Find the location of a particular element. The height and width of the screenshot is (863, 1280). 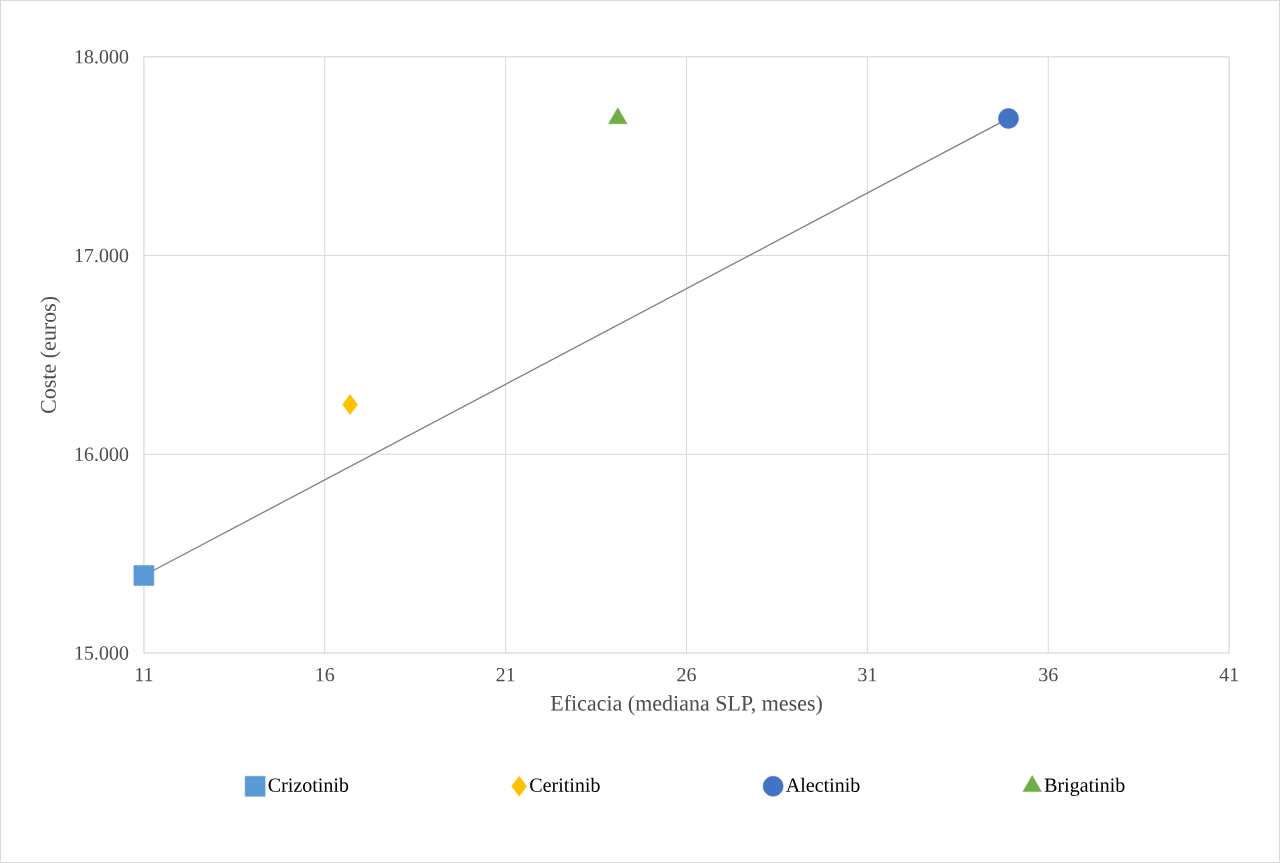

y-tick-label: 16.000 is located at coordinates (102, 454).